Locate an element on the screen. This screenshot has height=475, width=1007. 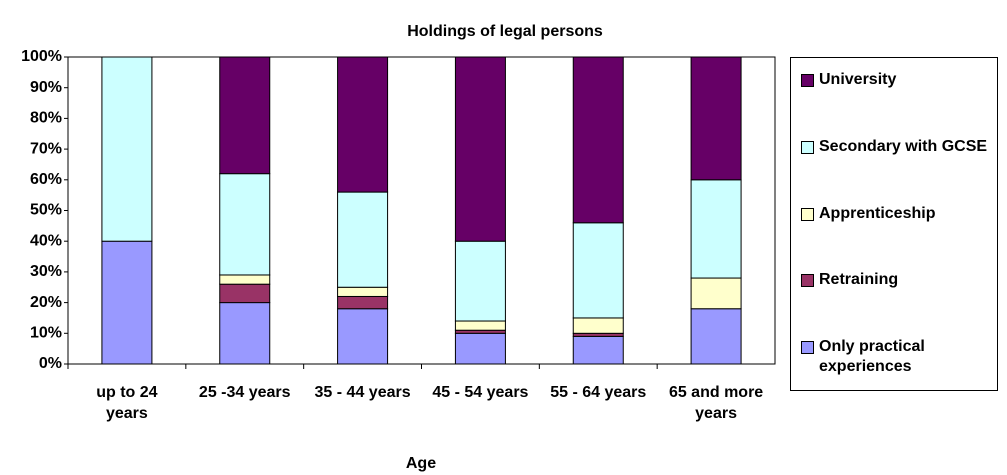
legend-label: University is located at coordinates (858, 79).